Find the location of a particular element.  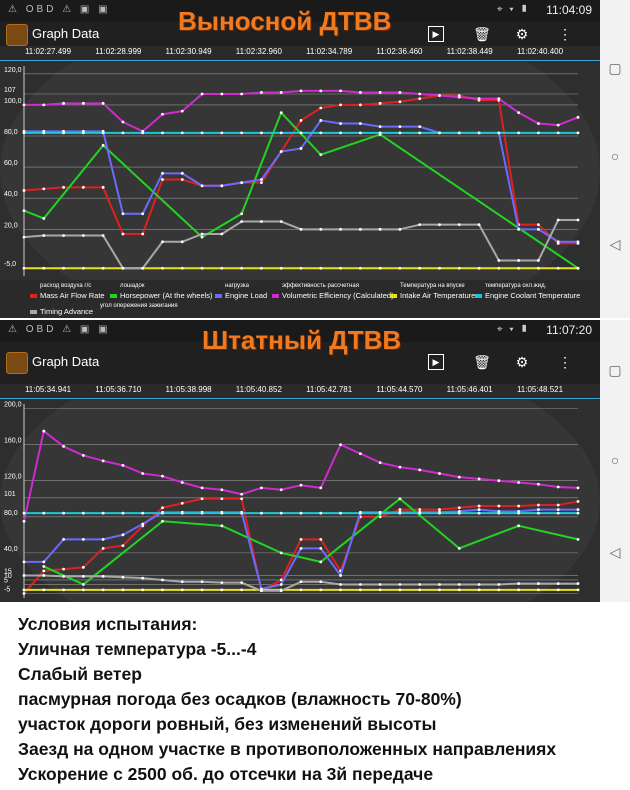

legend-item: Intake Air Temperature is located at coordinates (432, 295).